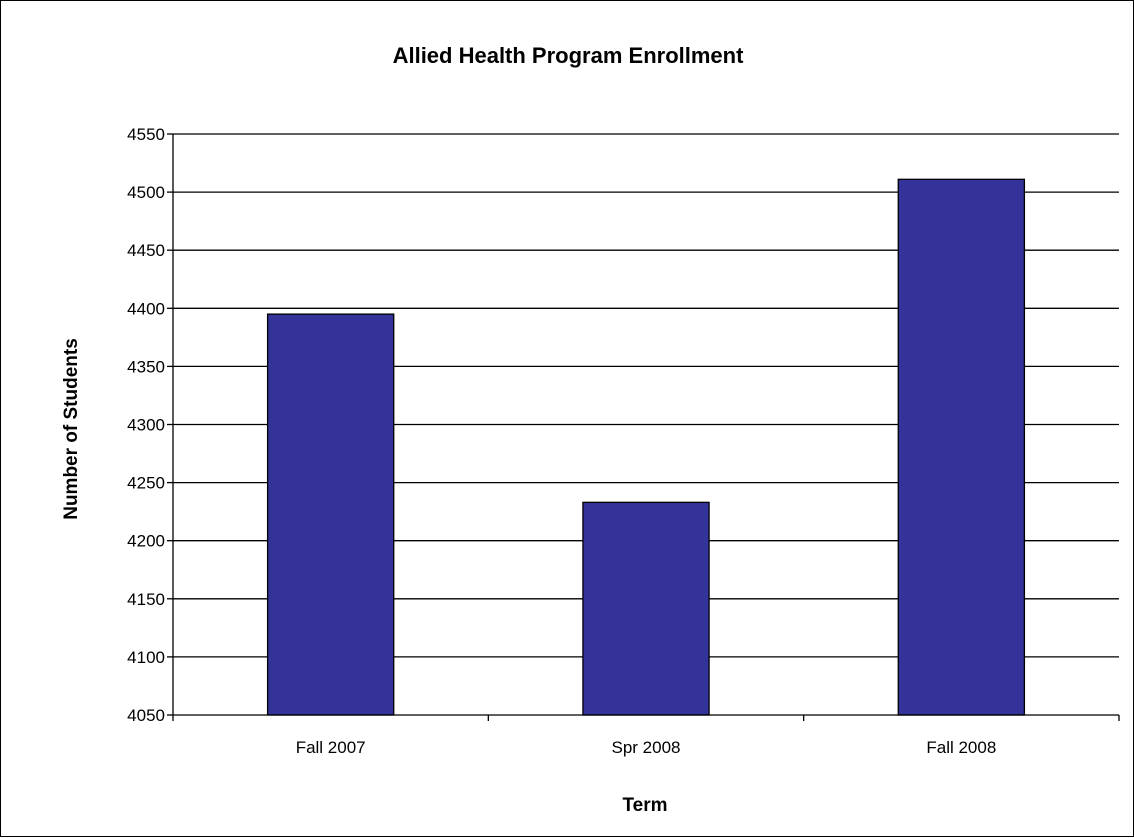  What do you see at coordinates (961, 747) in the screenshot?
I see `x-tick-label: Fall 2008` at bounding box center [961, 747].